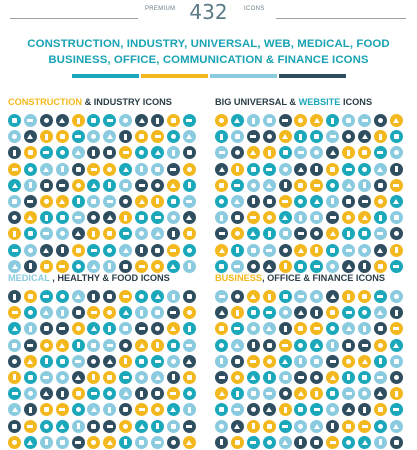 This screenshot has width=417, height=450. I want to click on section-title-universal: BIG UNIVERSAL & WEBSITE ICONS, so click(293, 102).